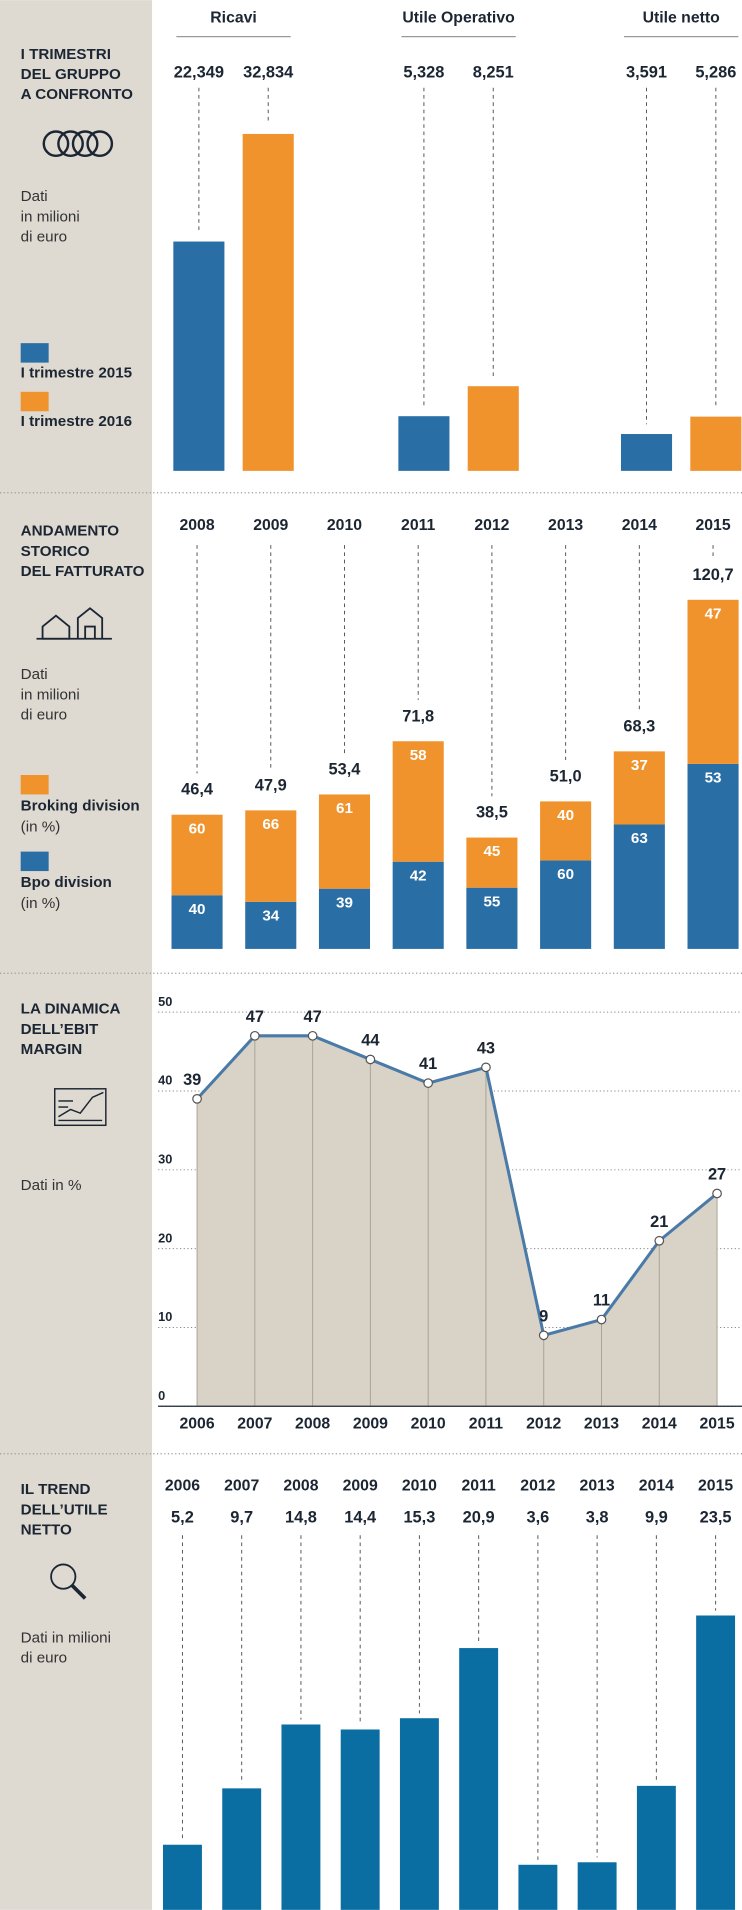 Image resolution: width=742 pixels, height=1910 pixels. I want to click on value-label: 20,9, so click(479, 1518).